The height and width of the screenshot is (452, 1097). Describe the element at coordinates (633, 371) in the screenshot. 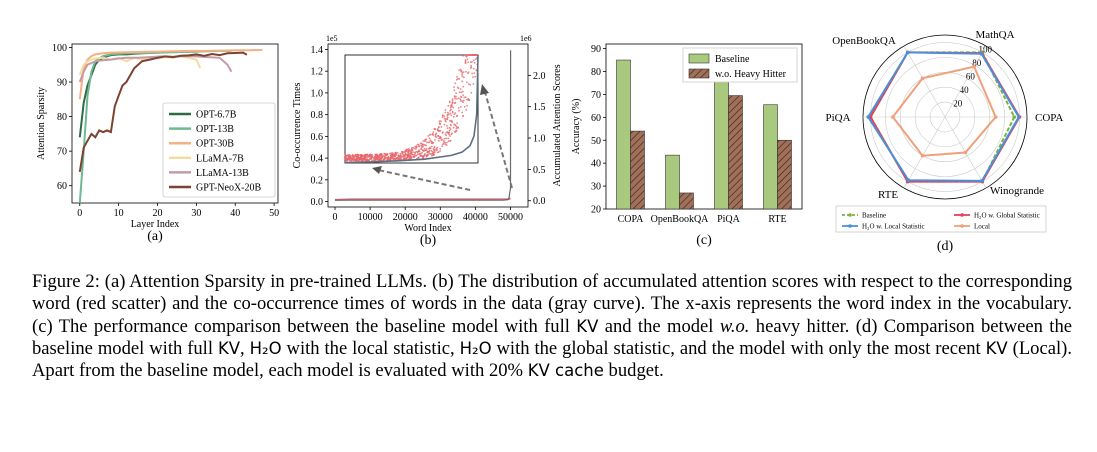

I see `caption-text: budget.` at that location.